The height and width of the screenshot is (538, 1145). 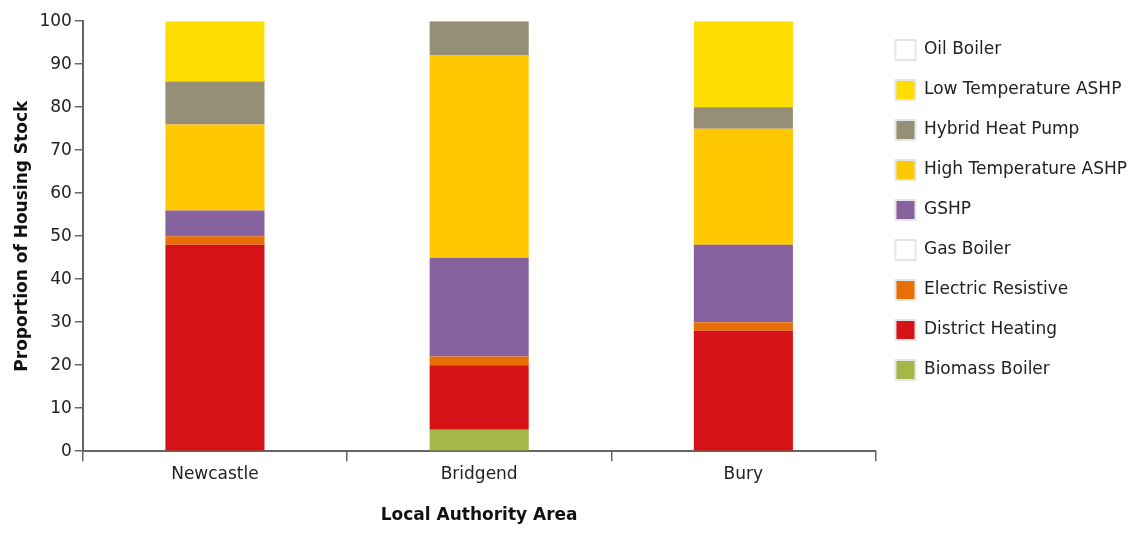 What do you see at coordinates (61, 191) in the screenshot?
I see `y-tick-label: 60` at bounding box center [61, 191].